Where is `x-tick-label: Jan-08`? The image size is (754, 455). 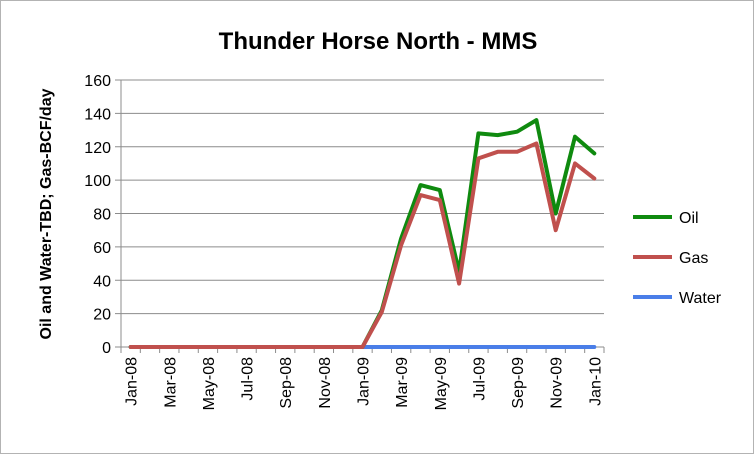 x-tick-label: Jan-08 is located at coordinates (132, 381).